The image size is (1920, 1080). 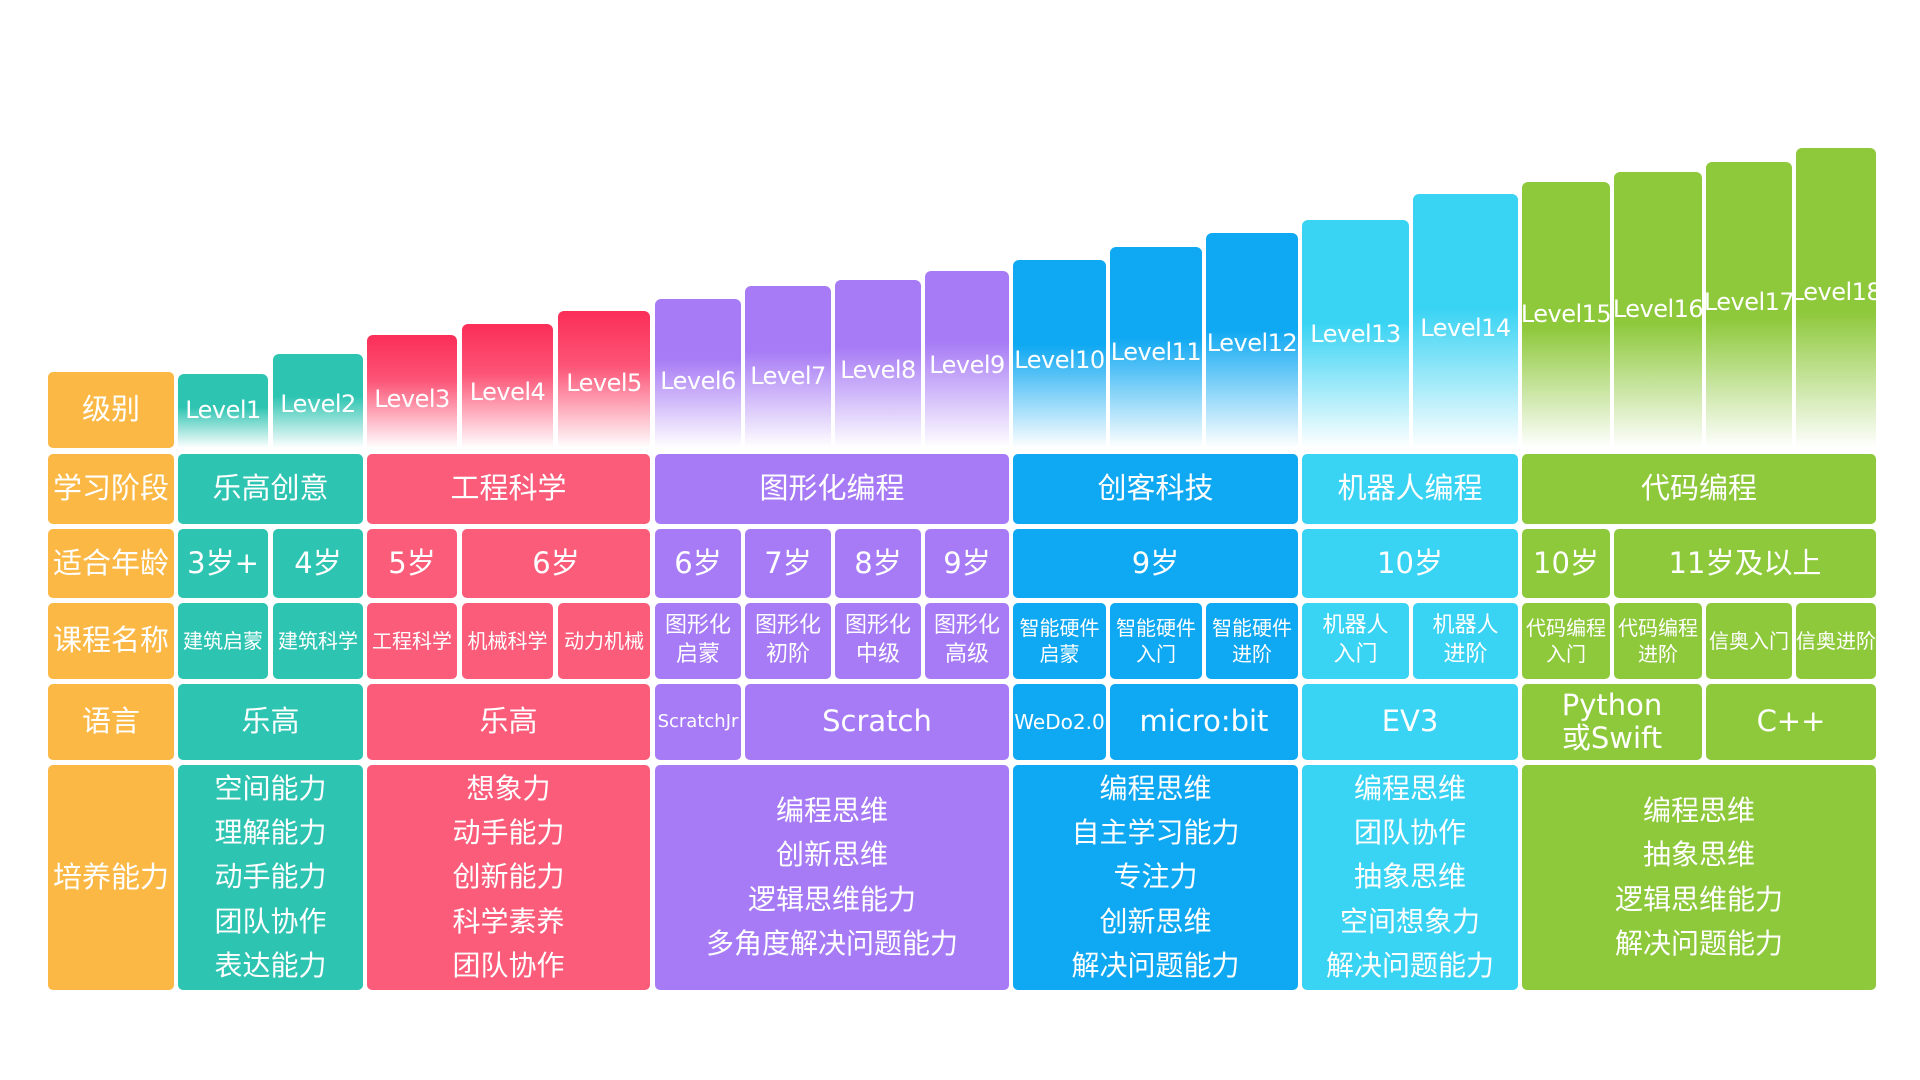 I want to click on row-label-age: 适合年龄, so click(x=111, y=563).